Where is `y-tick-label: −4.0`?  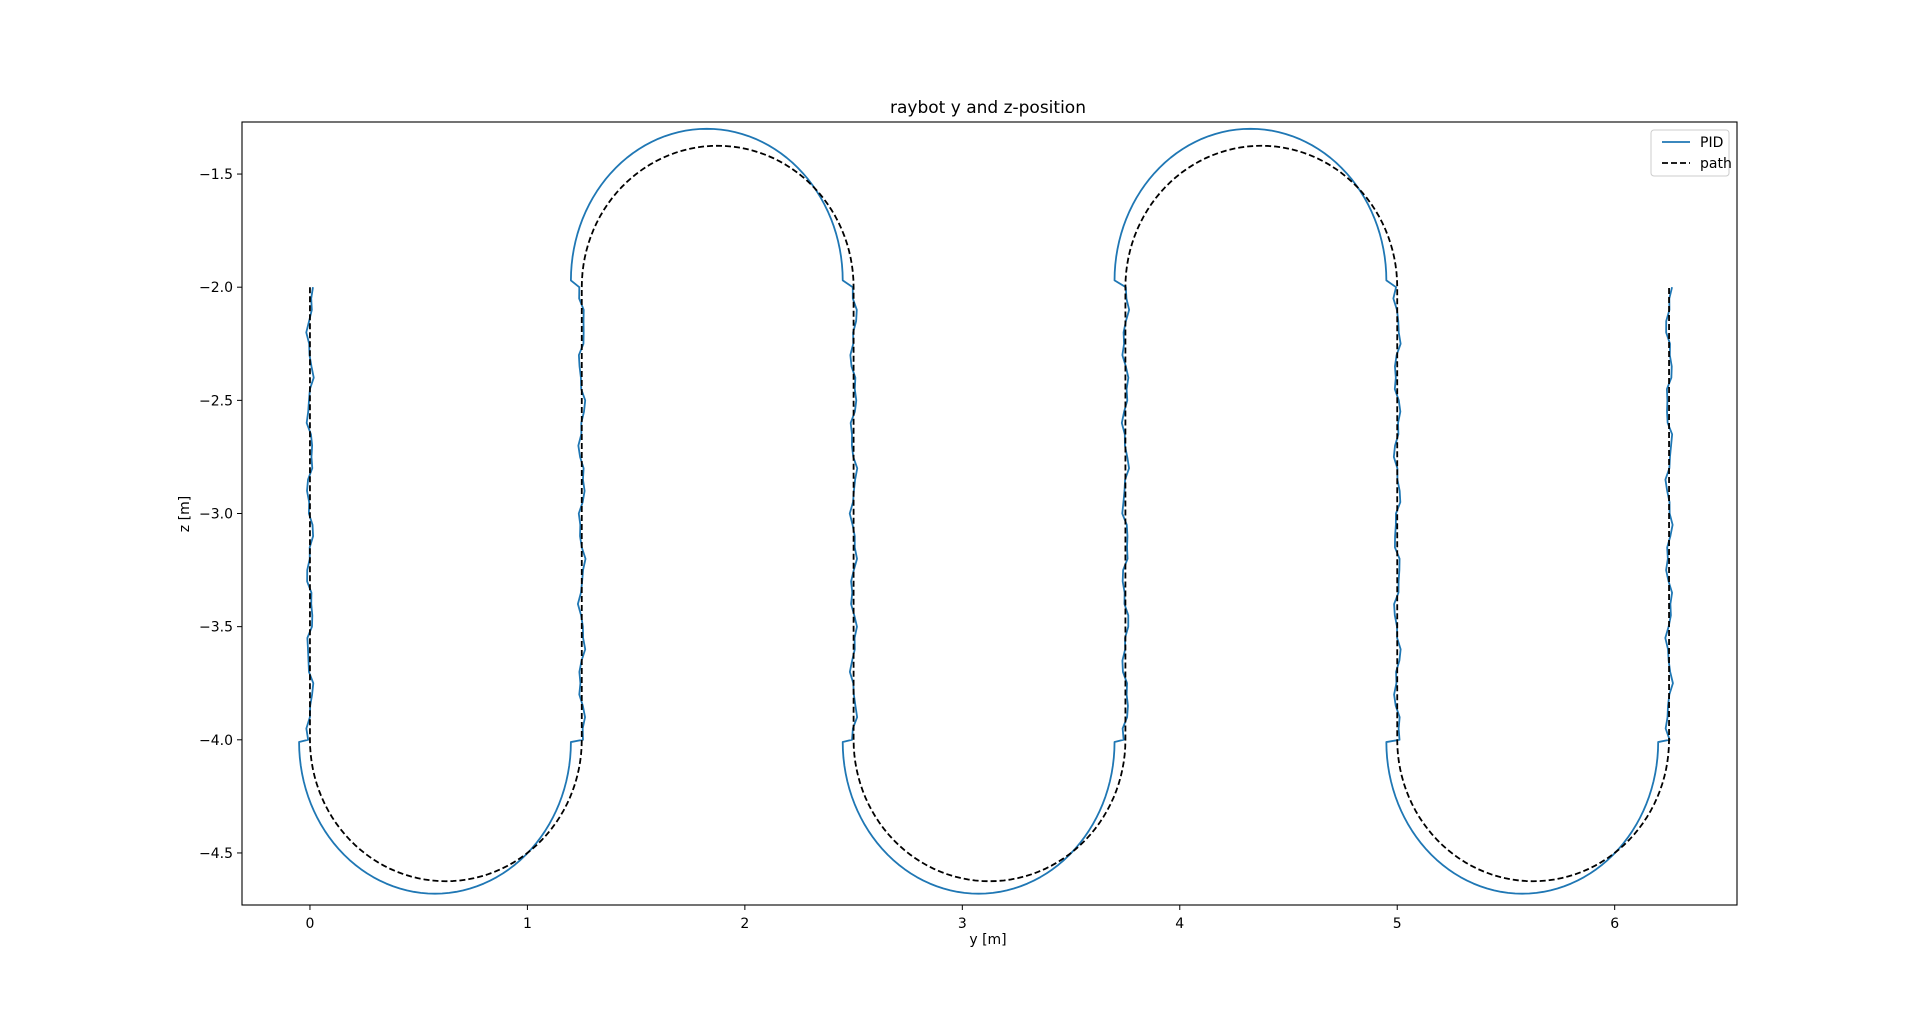 y-tick-label: −4.0 is located at coordinates (216, 741).